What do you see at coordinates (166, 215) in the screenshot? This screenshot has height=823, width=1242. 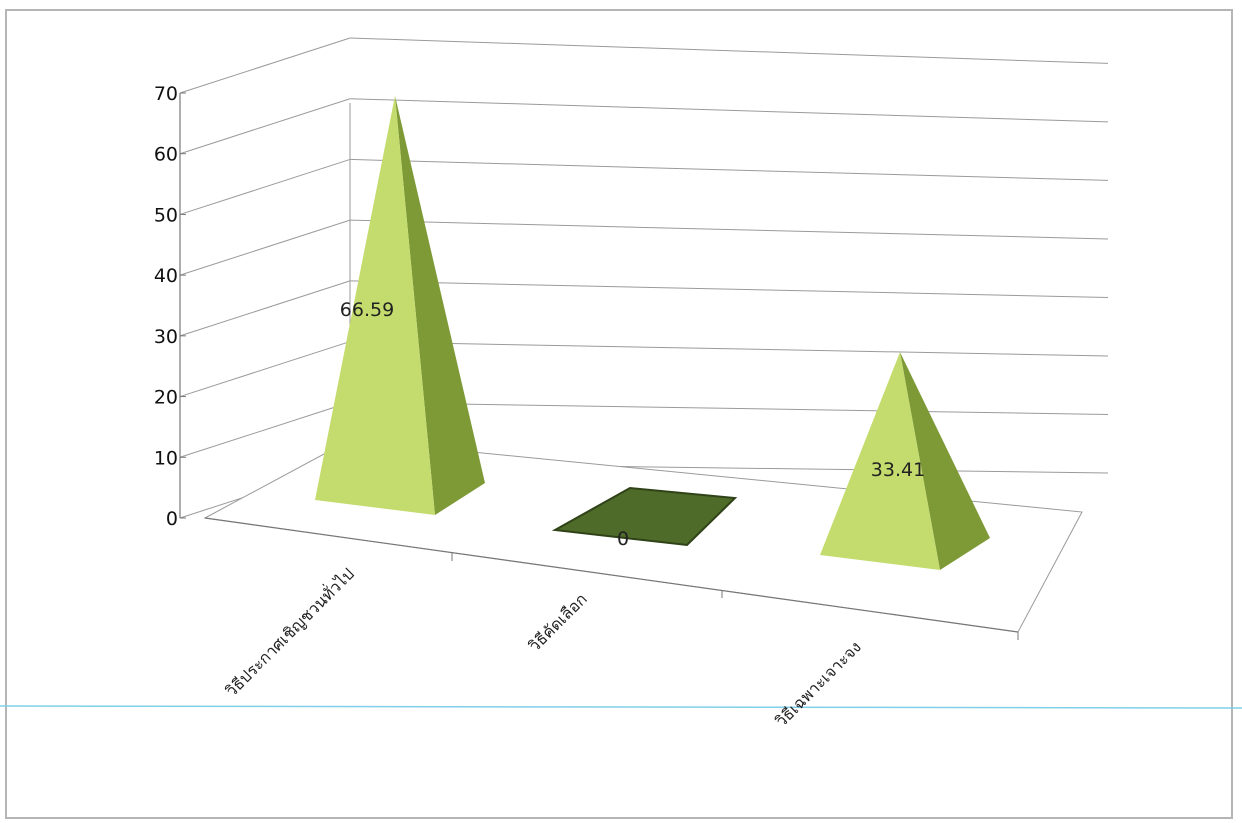 I see `y-tick-label: 50` at bounding box center [166, 215].